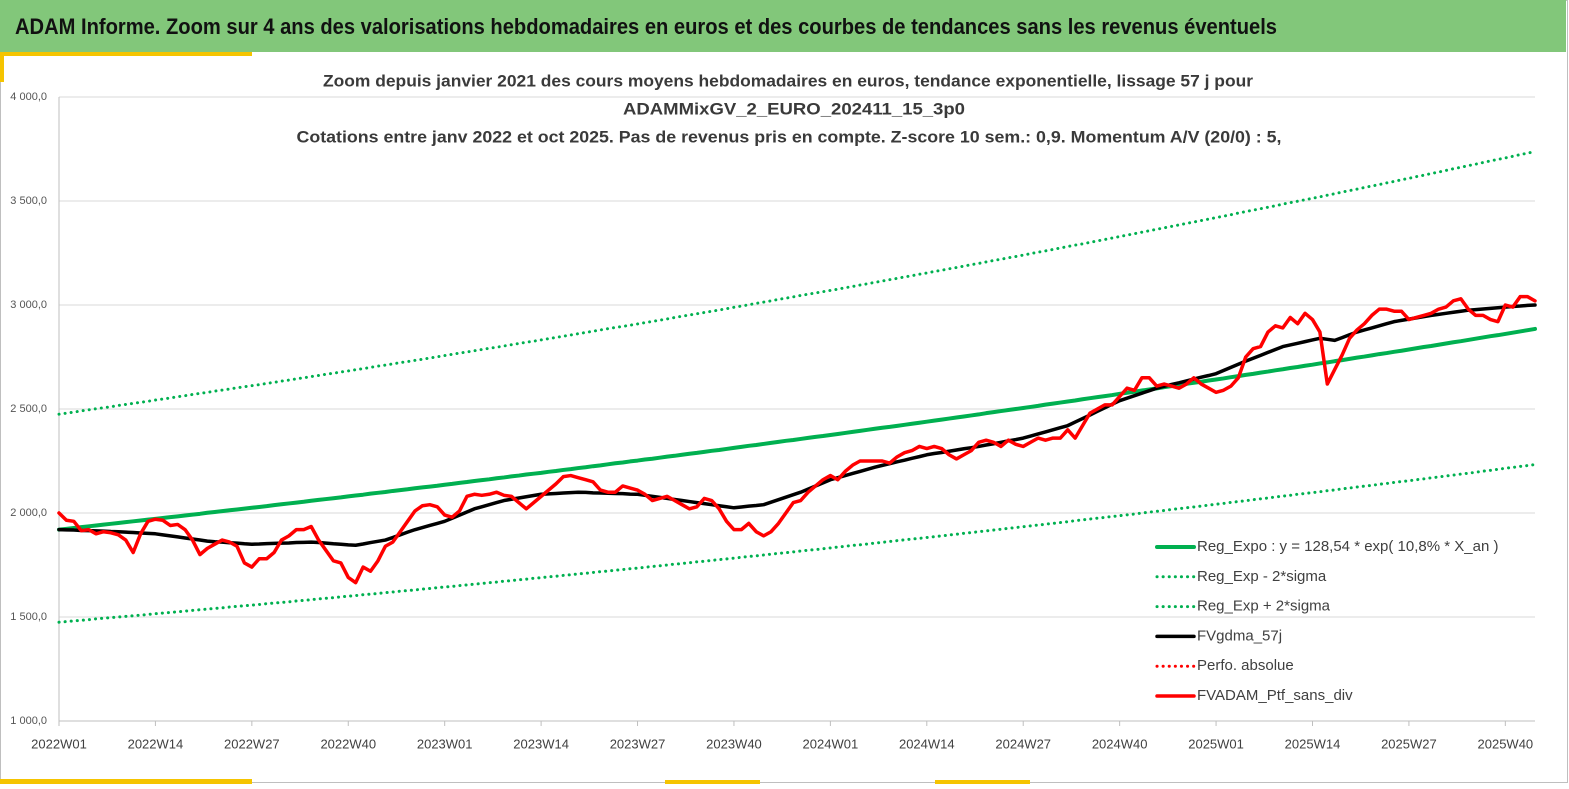 The image size is (1569, 789). What do you see at coordinates (794, 108) in the screenshot?
I see `chart-title: ADAMMixGV_2_EURO_202411_15_3p0` at bounding box center [794, 108].